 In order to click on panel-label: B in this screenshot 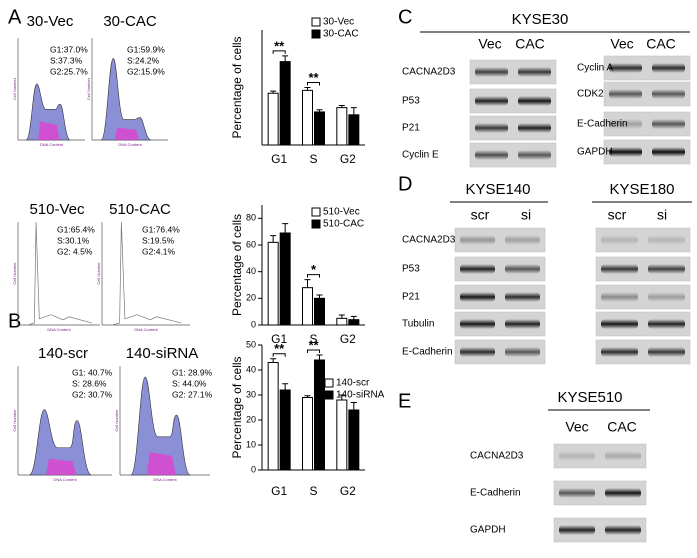, I will do `click(14, 321)`.